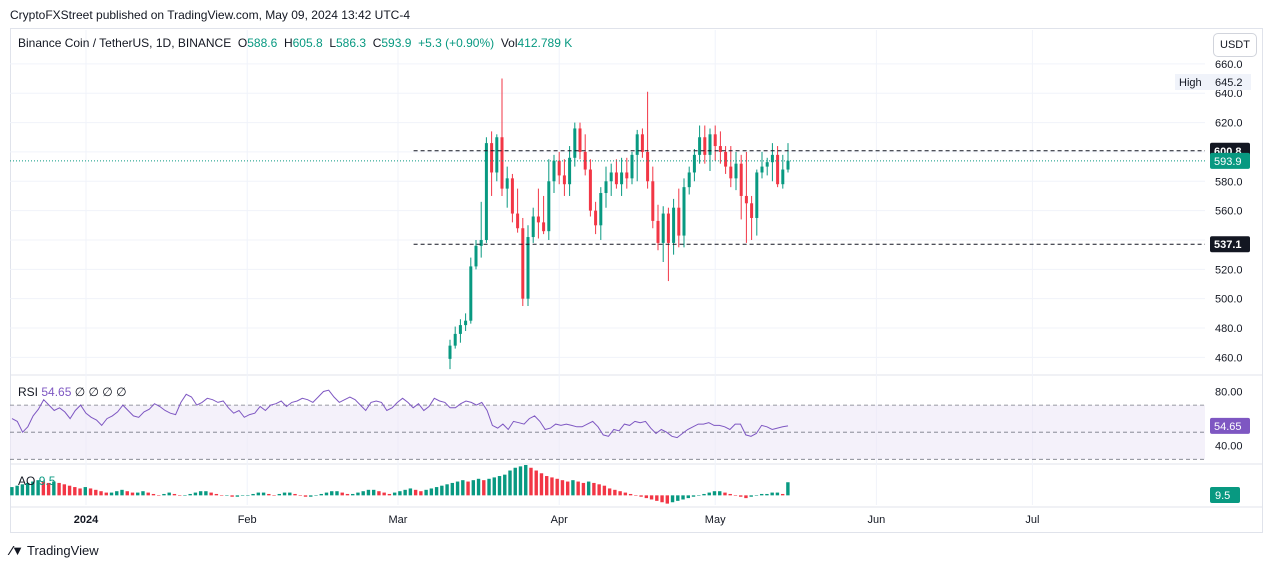 Image resolution: width=1273 pixels, height=568 pixels. I want to click on price-tick-label: 580.0, so click(1229, 182).